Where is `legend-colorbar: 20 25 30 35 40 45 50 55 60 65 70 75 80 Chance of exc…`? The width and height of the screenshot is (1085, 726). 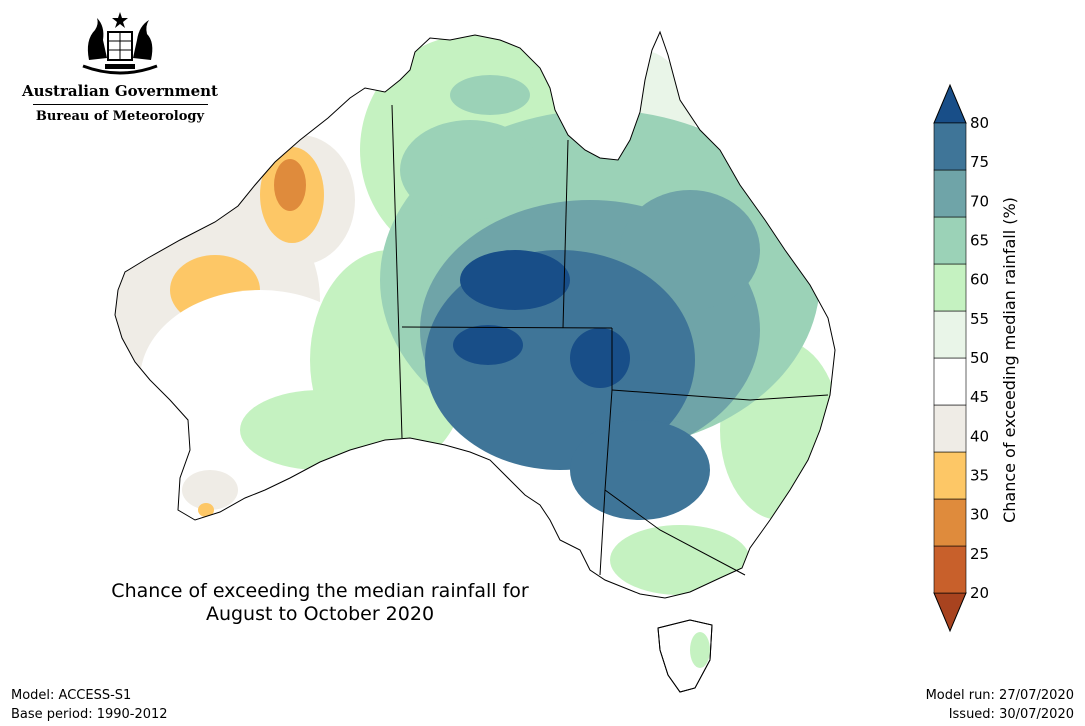
legend-colorbar: 20 25 30 35 40 45 50 55 60 65 70 75 80 Chance of exc… is located at coordinates (976, 358).